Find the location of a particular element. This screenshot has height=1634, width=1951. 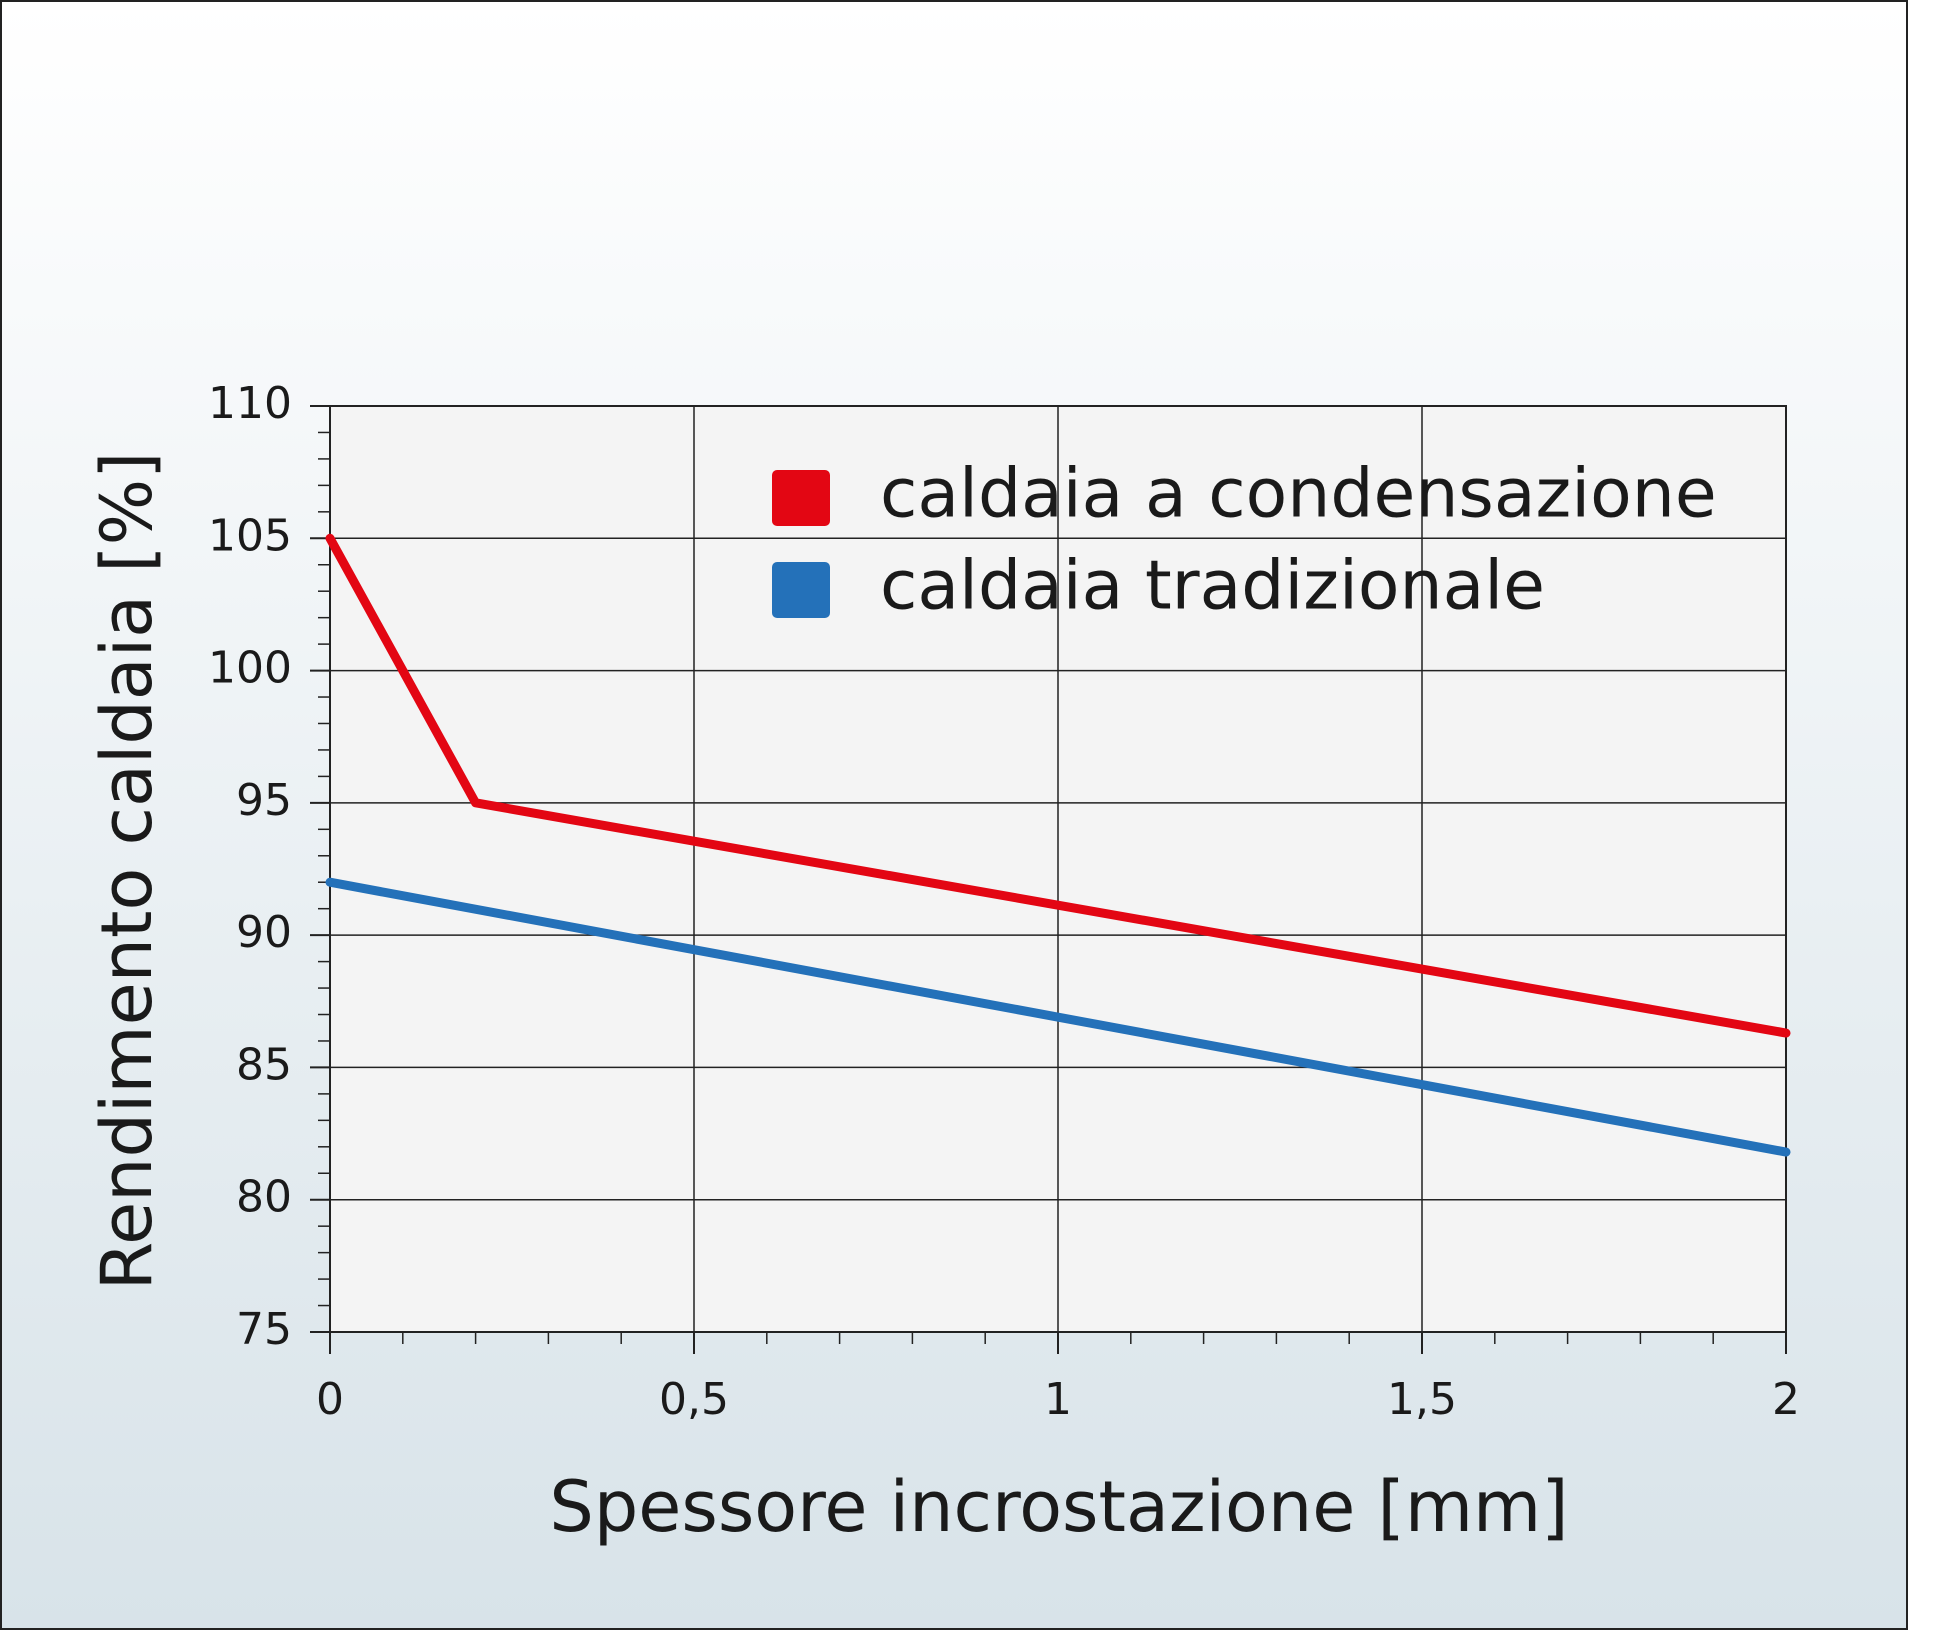

y-tick-label: 105 is located at coordinates (250, 535).